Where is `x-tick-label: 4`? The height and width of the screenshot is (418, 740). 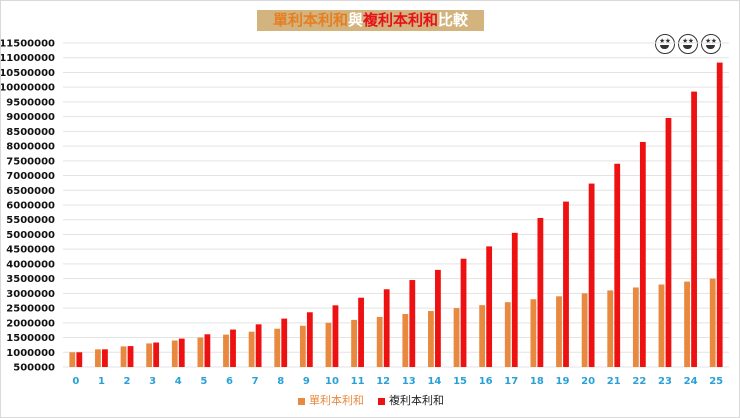
x-tick-label: 4 is located at coordinates (178, 381).